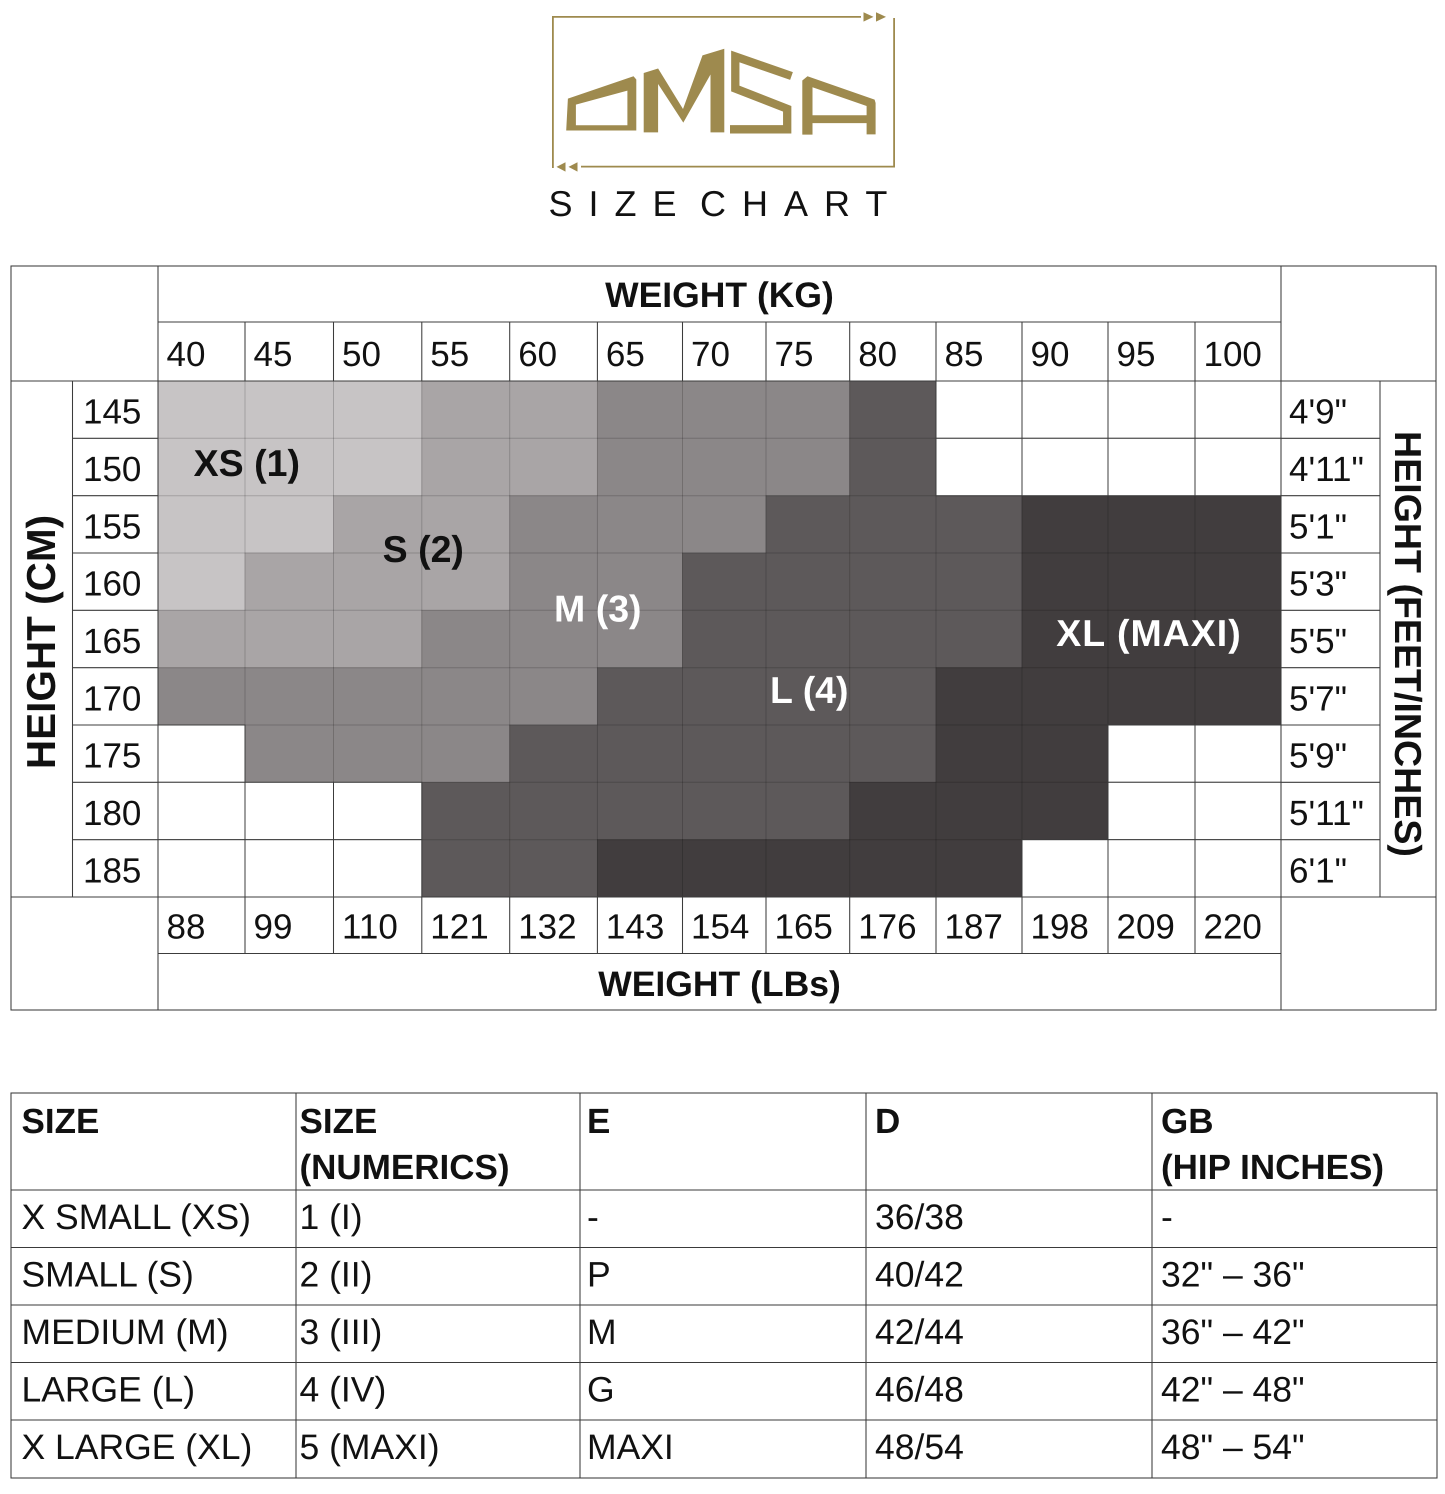 The image size is (1445, 1494). I want to click on svg-text: 5'11", so click(1326, 813).